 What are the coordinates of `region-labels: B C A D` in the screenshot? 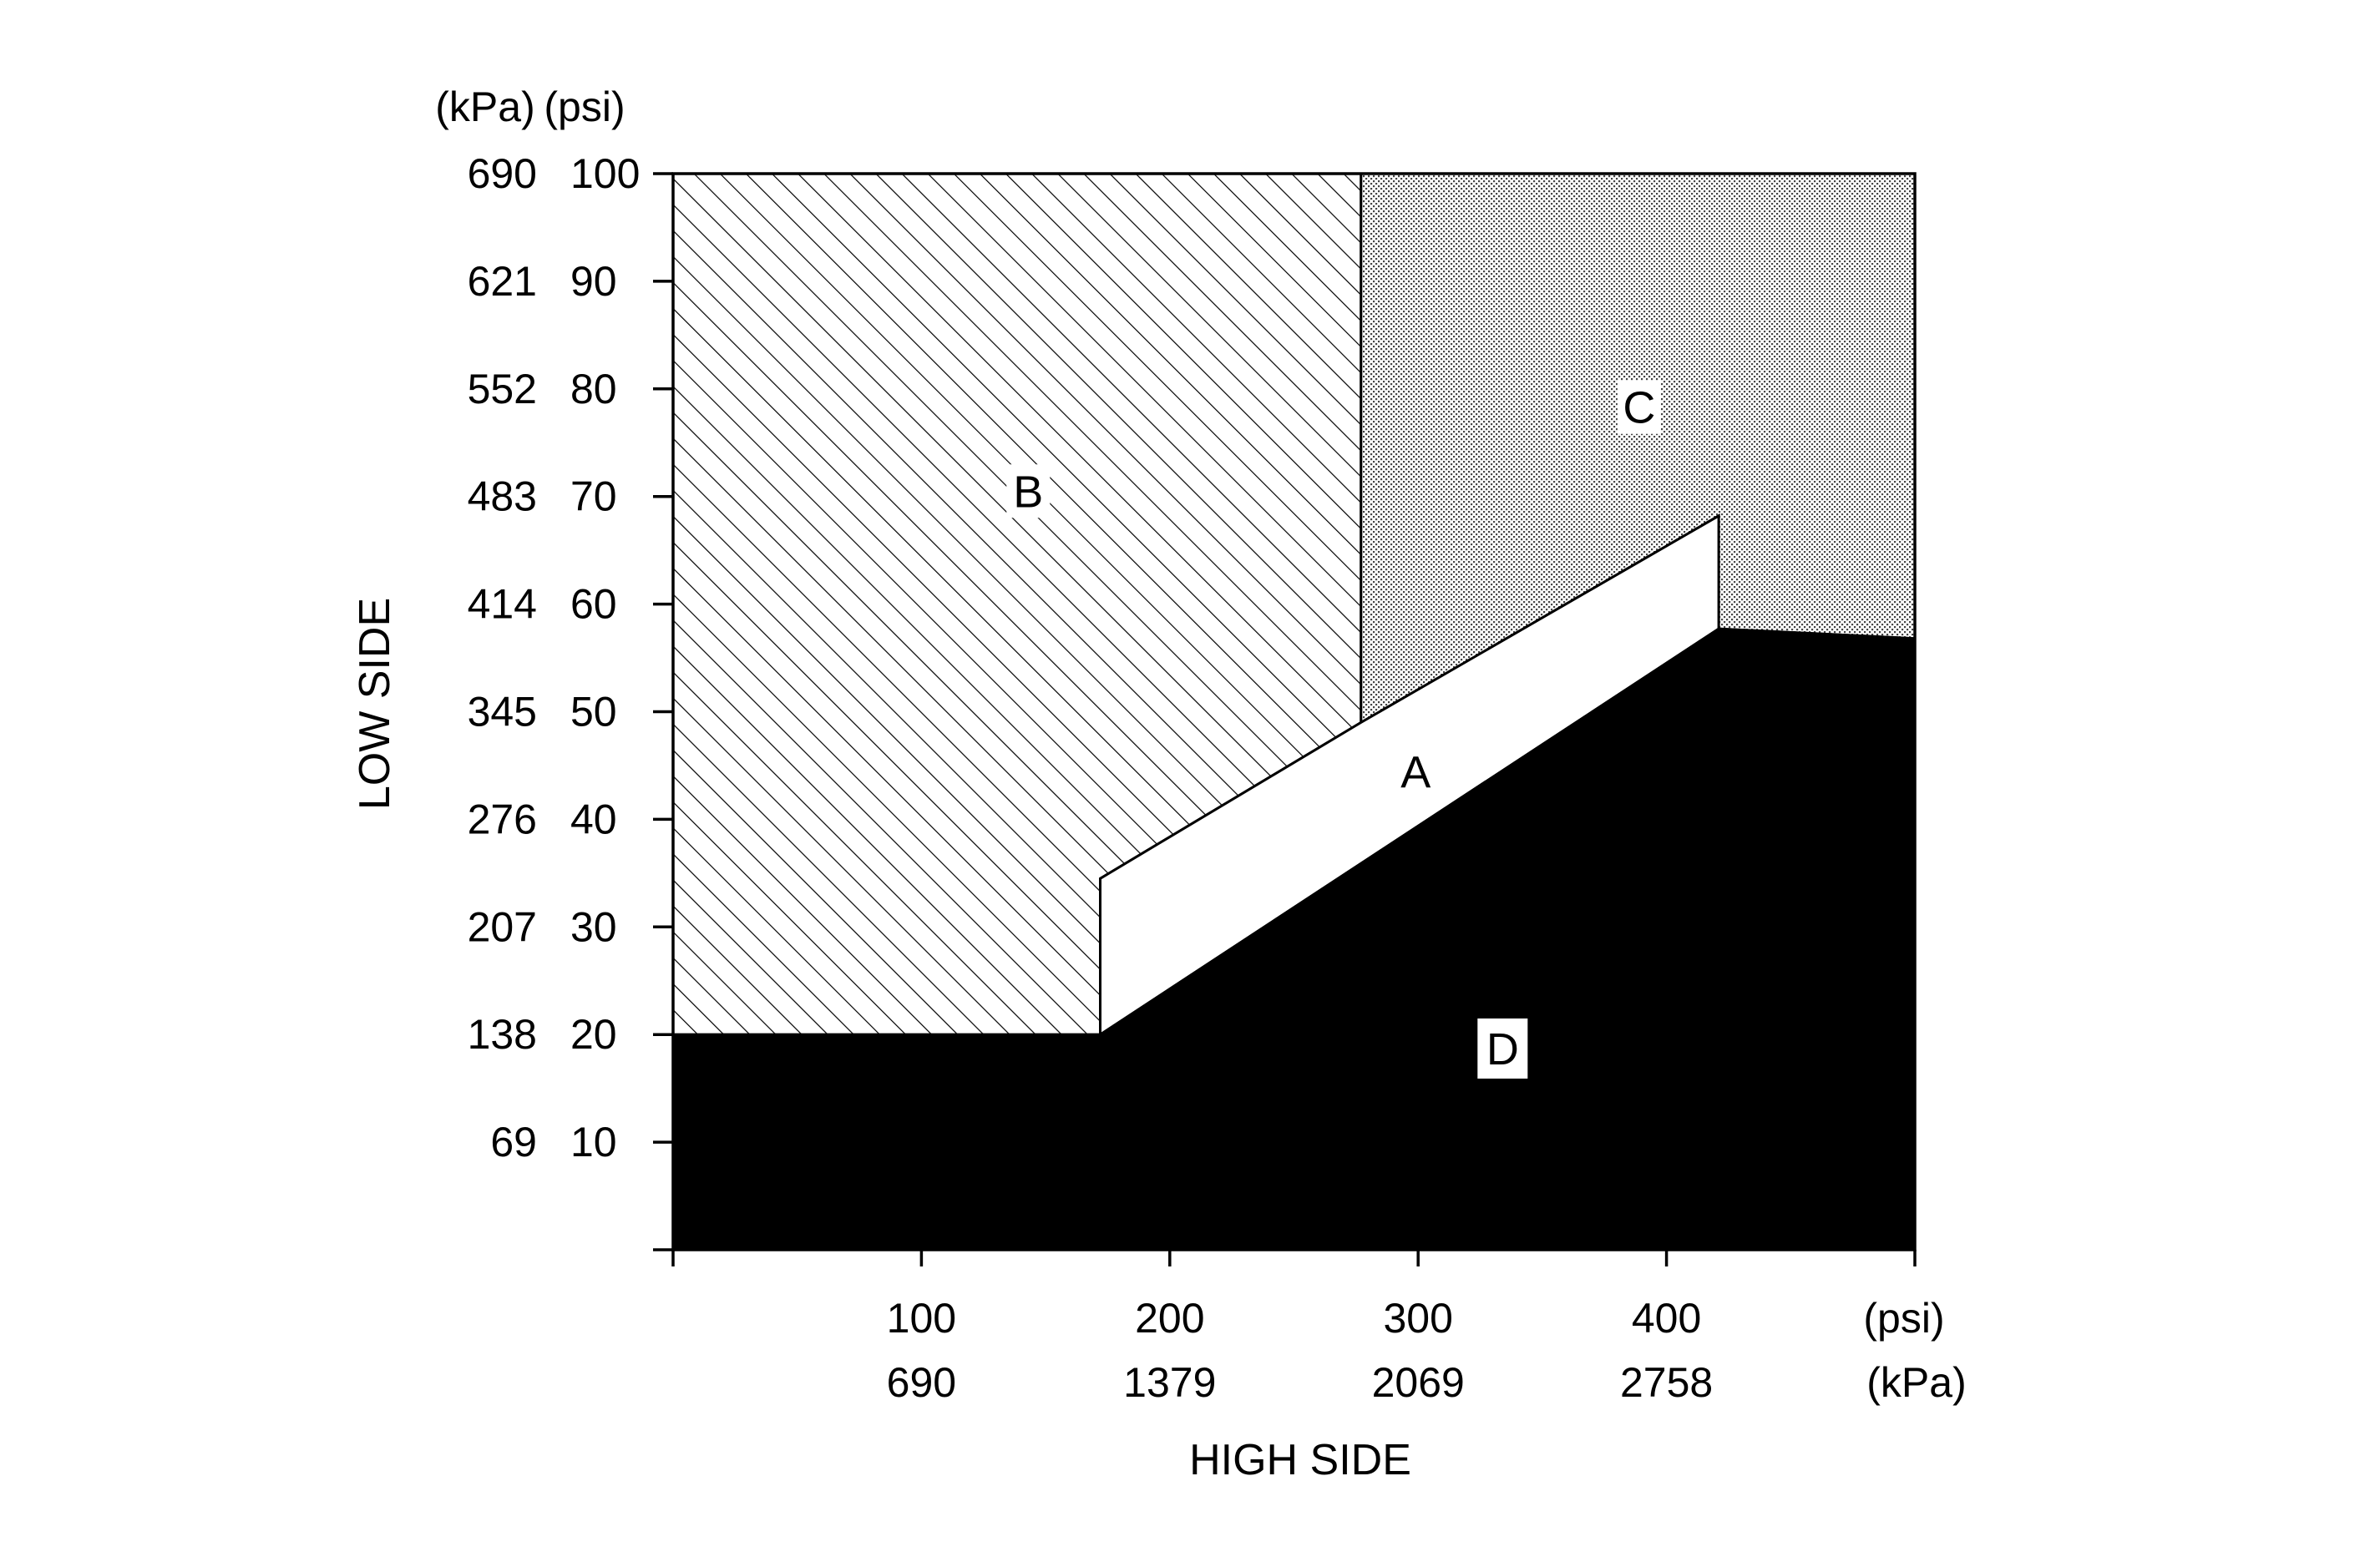 It's located at (1333, 729).